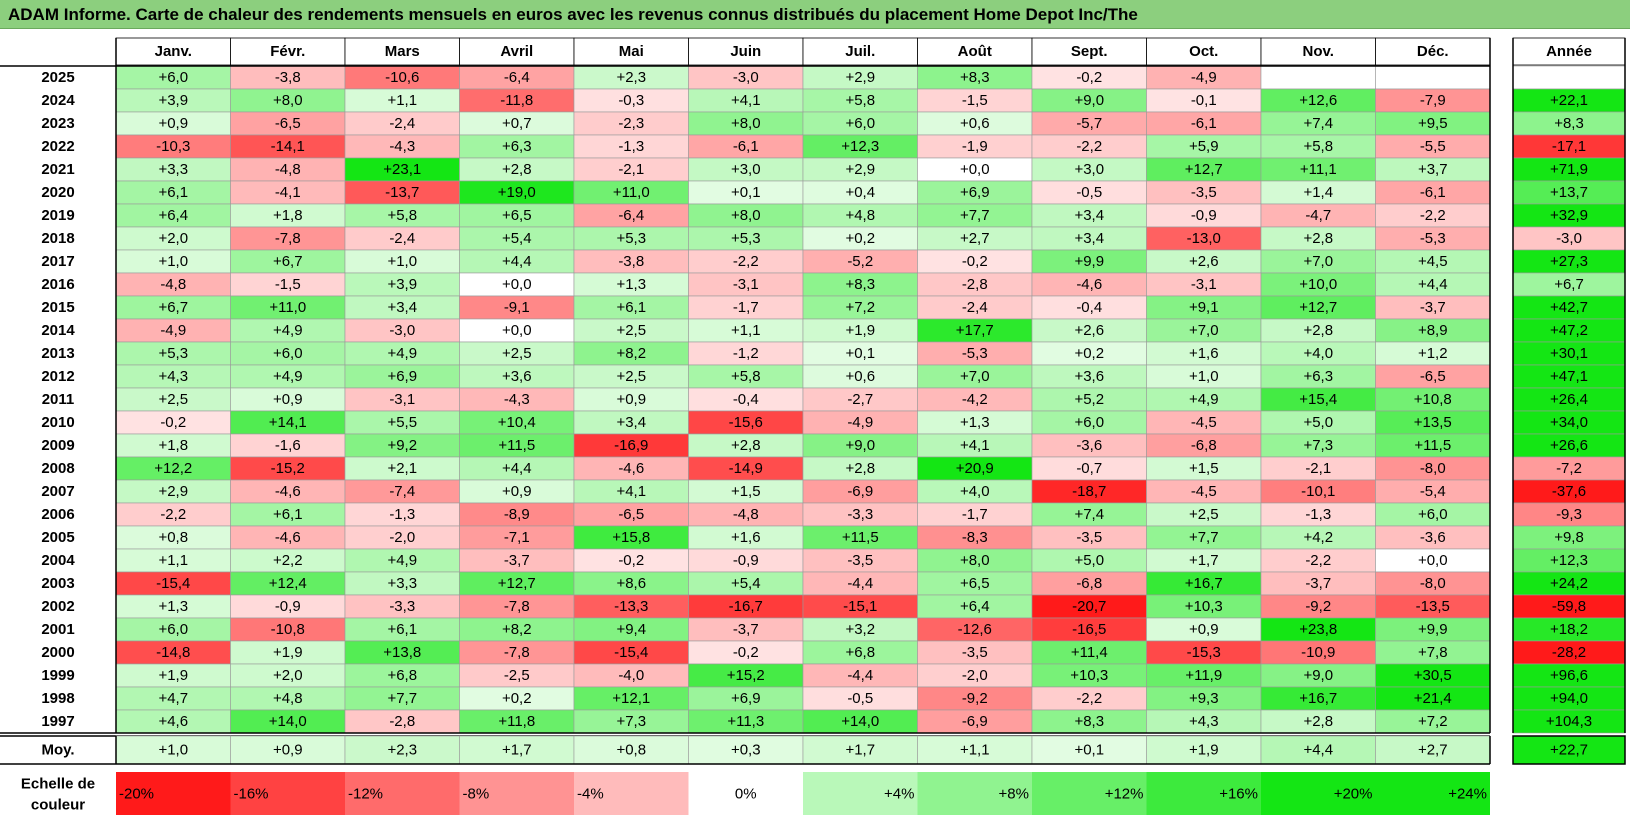 The image size is (1630, 815). What do you see at coordinates (1318, 750) in the screenshot?
I see `avg-cell` at bounding box center [1318, 750].